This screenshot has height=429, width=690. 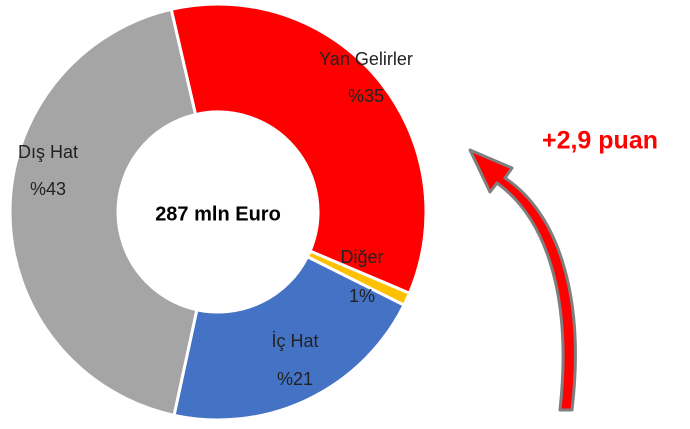 I want to click on slice-label: İç Hat, so click(x=294, y=341).